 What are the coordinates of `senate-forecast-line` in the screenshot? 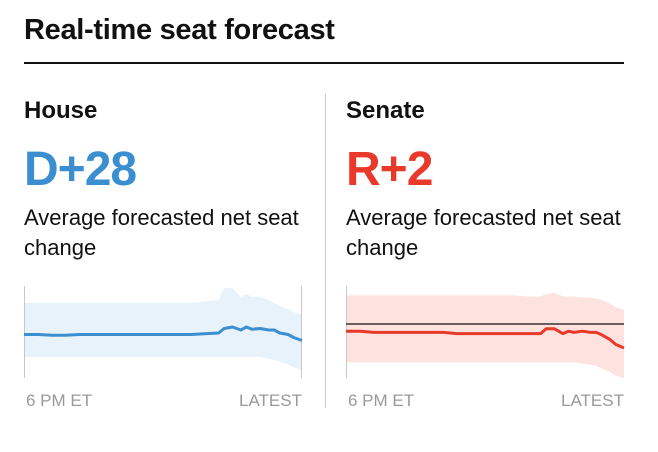 It's located at (485, 338).